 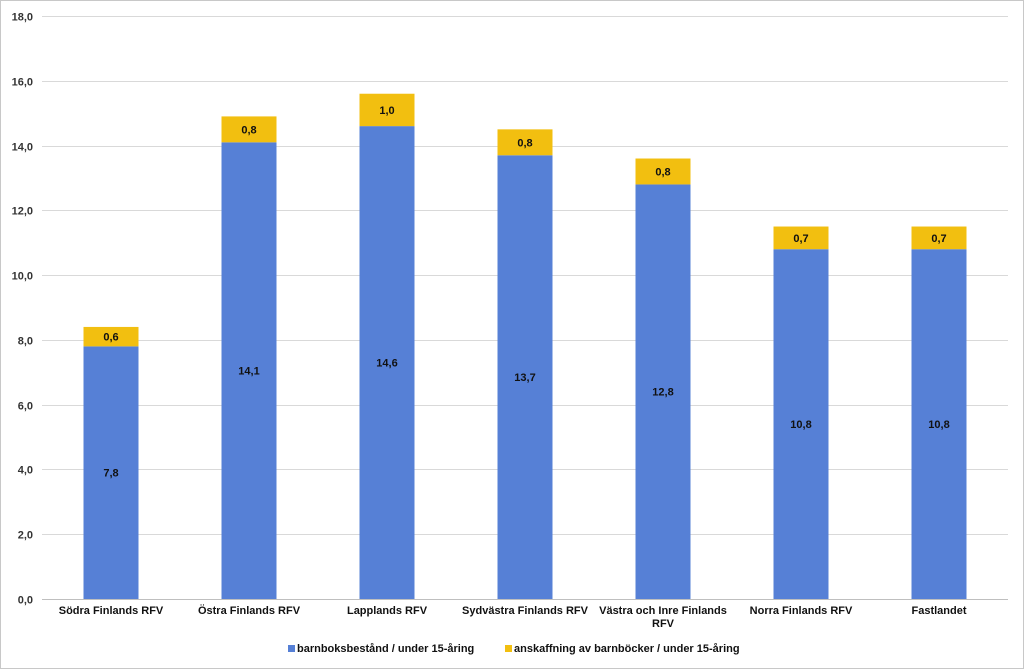 What do you see at coordinates (25, 471) in the screenshot?
I see `y-tick-label: 4,0` at bounding box center [25, 471].